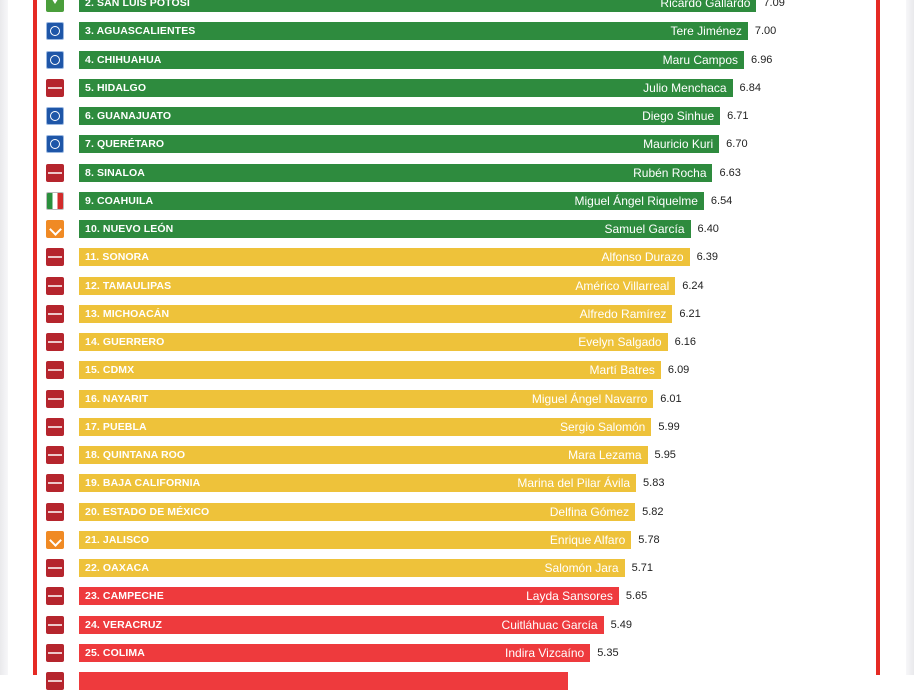  Describe the element at coordinates (545, 652) in the screenshot. I see `governor-name-label: Indira Vizcaíno` at that location.